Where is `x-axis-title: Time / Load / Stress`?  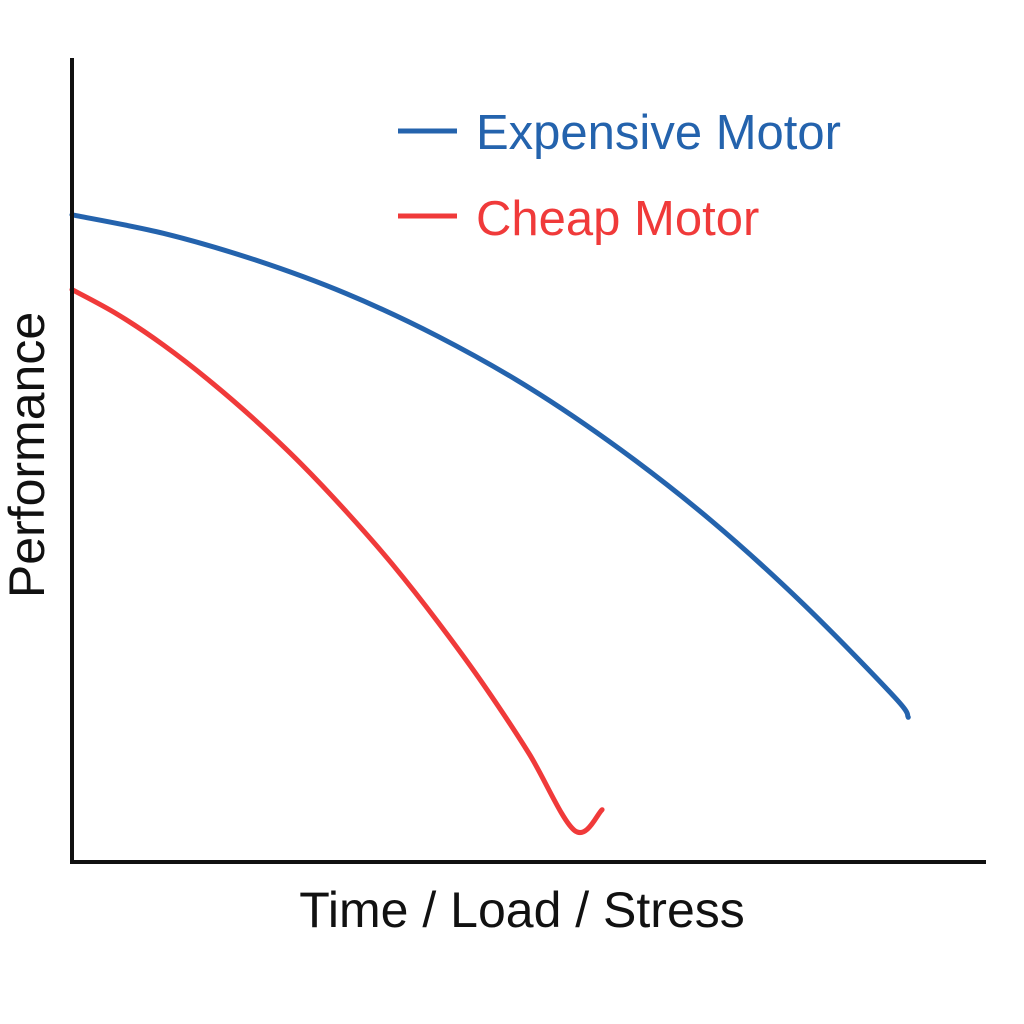 x-axis-title: Time / Load / Stress is located at coordinates (522, 910).